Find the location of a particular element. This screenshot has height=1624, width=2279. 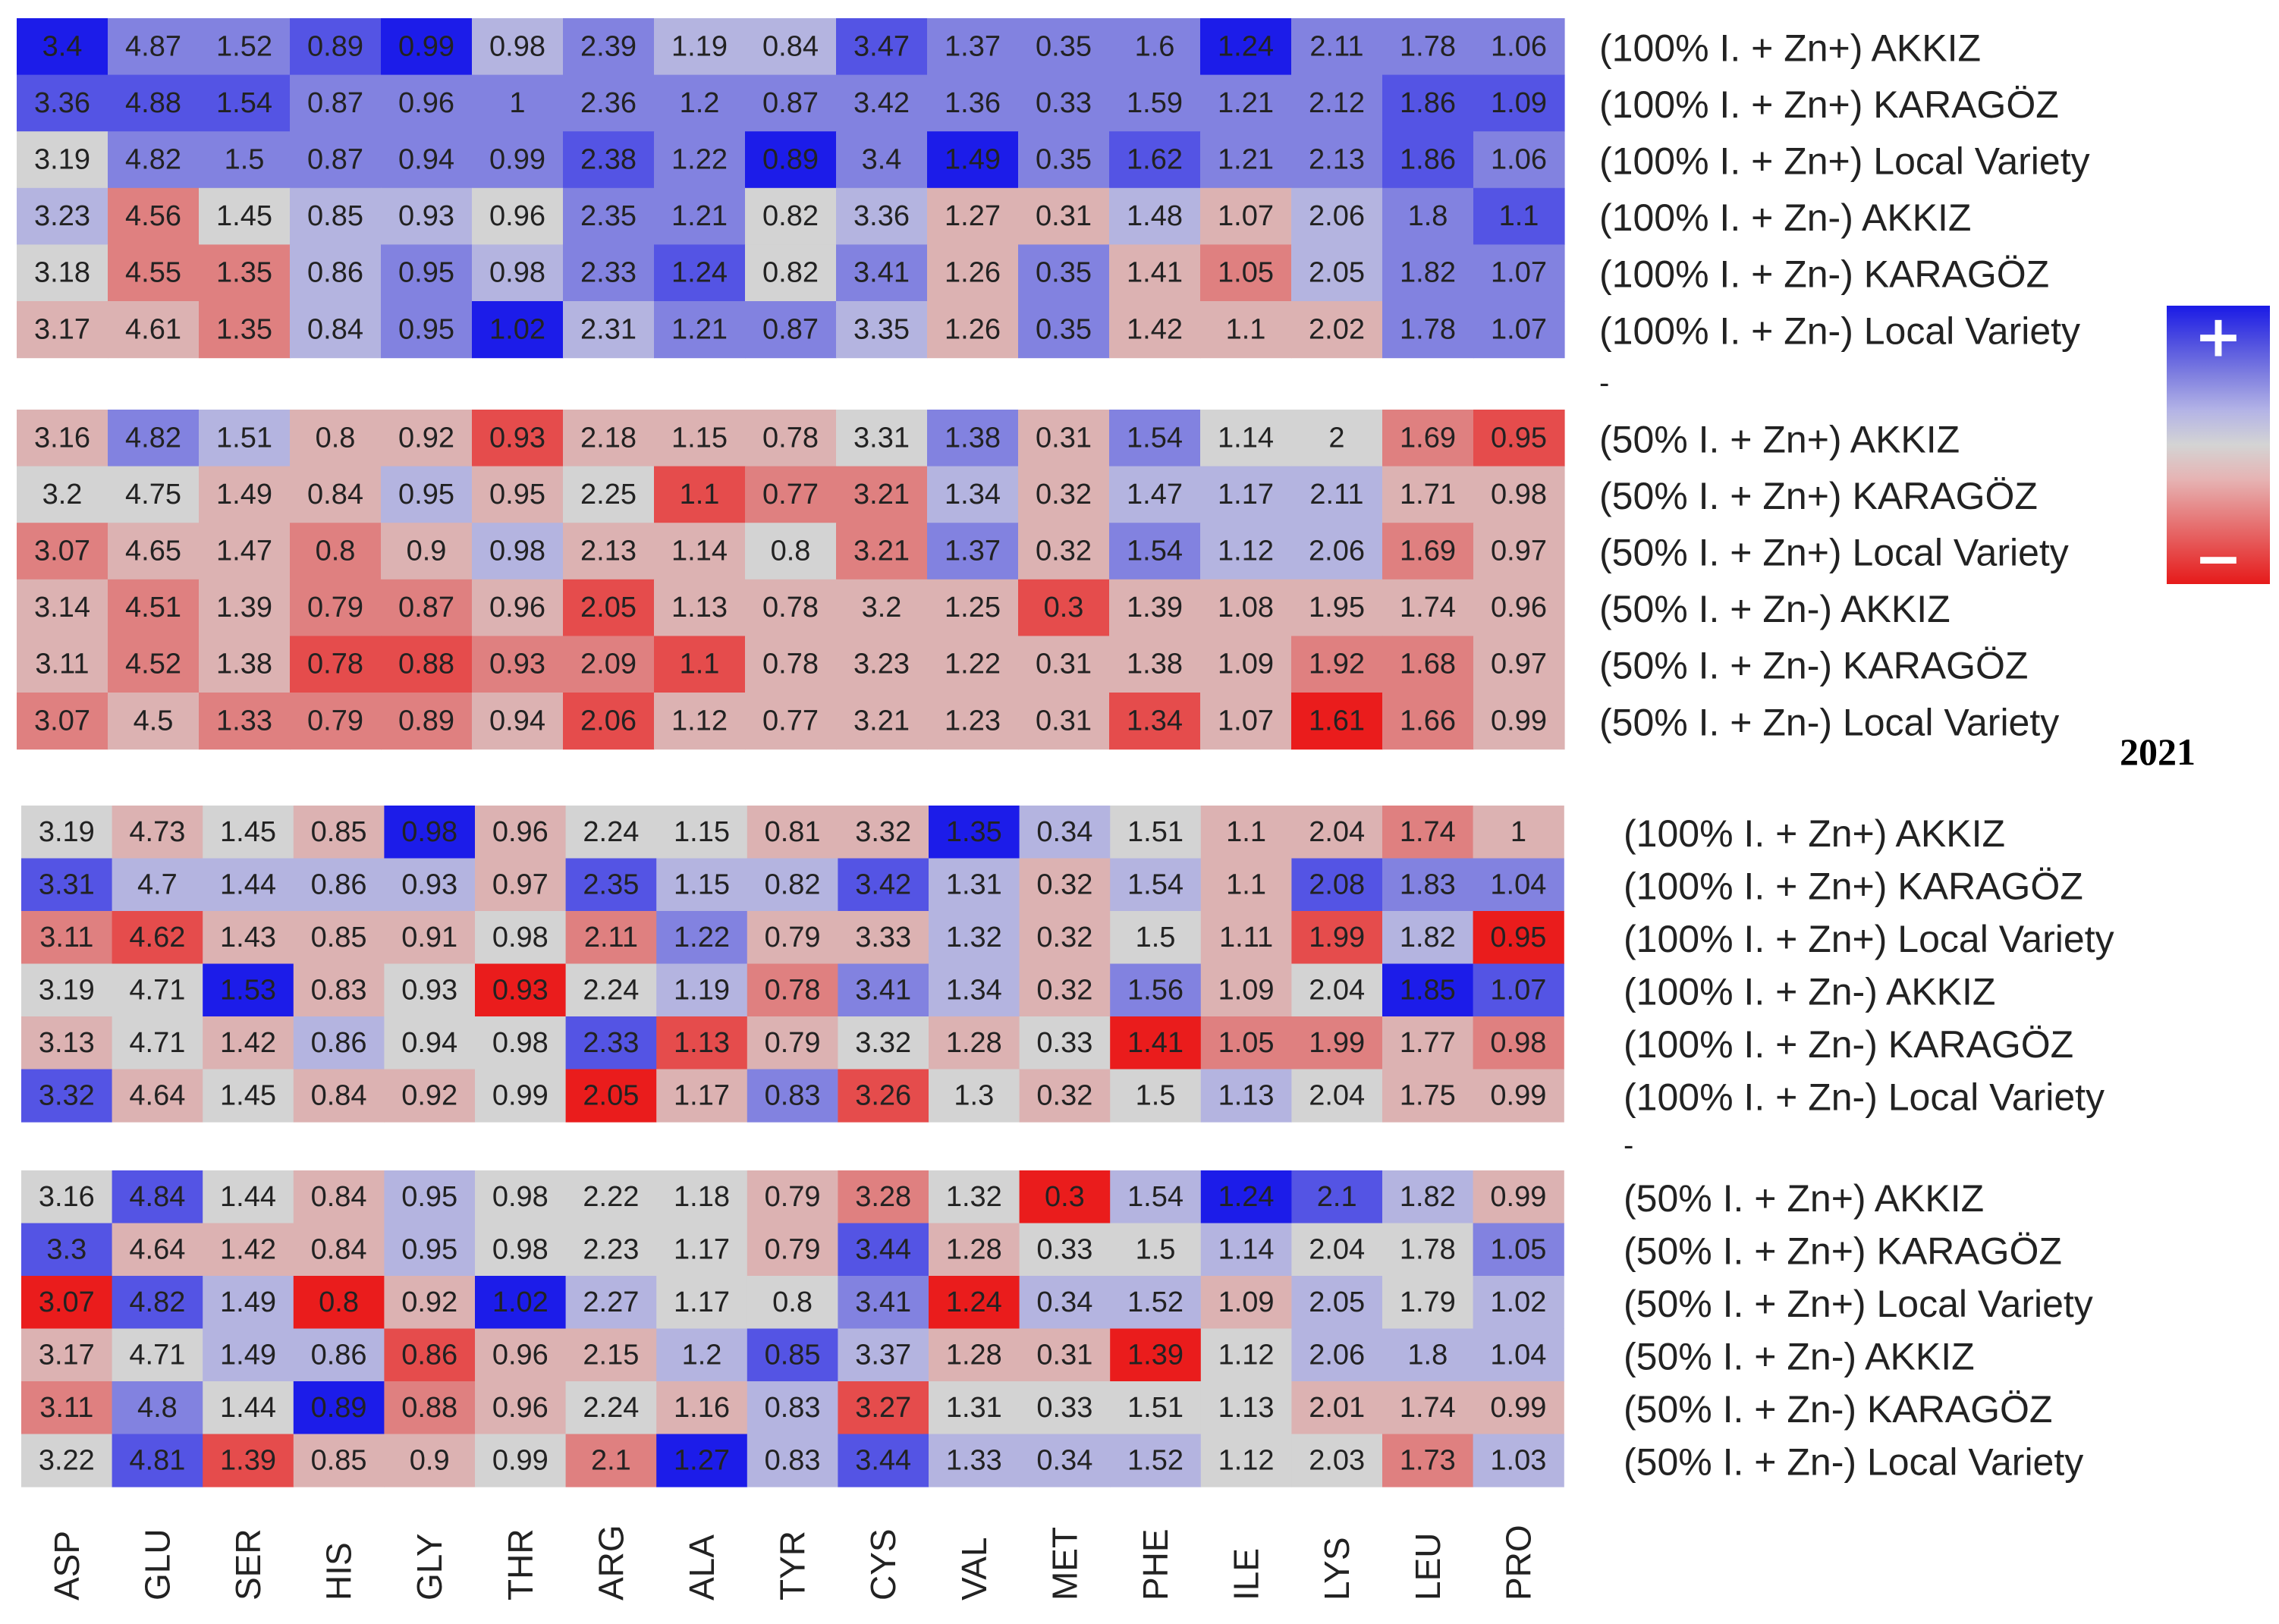

cell-value: 1.1 is located at coordinates (1246, 329).